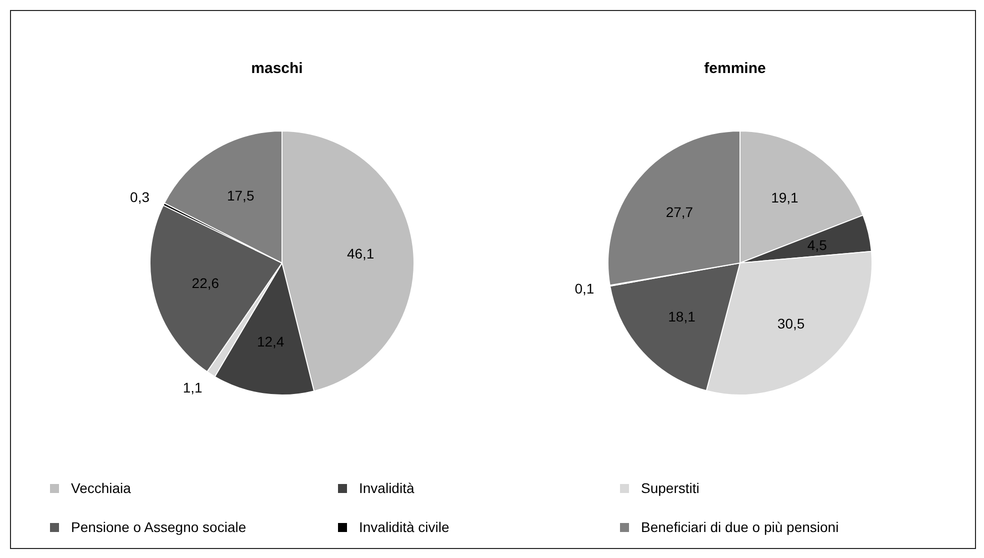 This screenshot has height=558, width=984. Describe the element at coordinates (206, 283) in the screenshot. I see `data-label: 22,6` at that location.